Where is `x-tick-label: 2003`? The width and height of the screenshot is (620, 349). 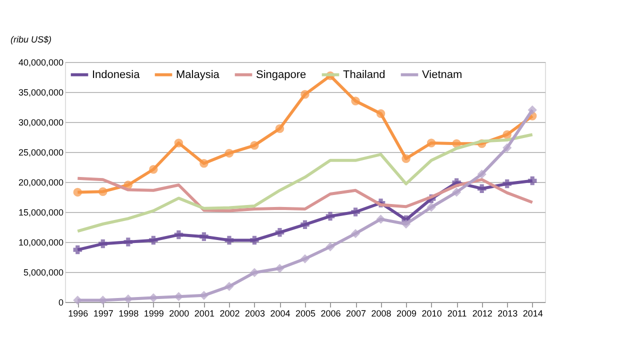 x-tick-label: 2003 is located at coordinates (254, 313).